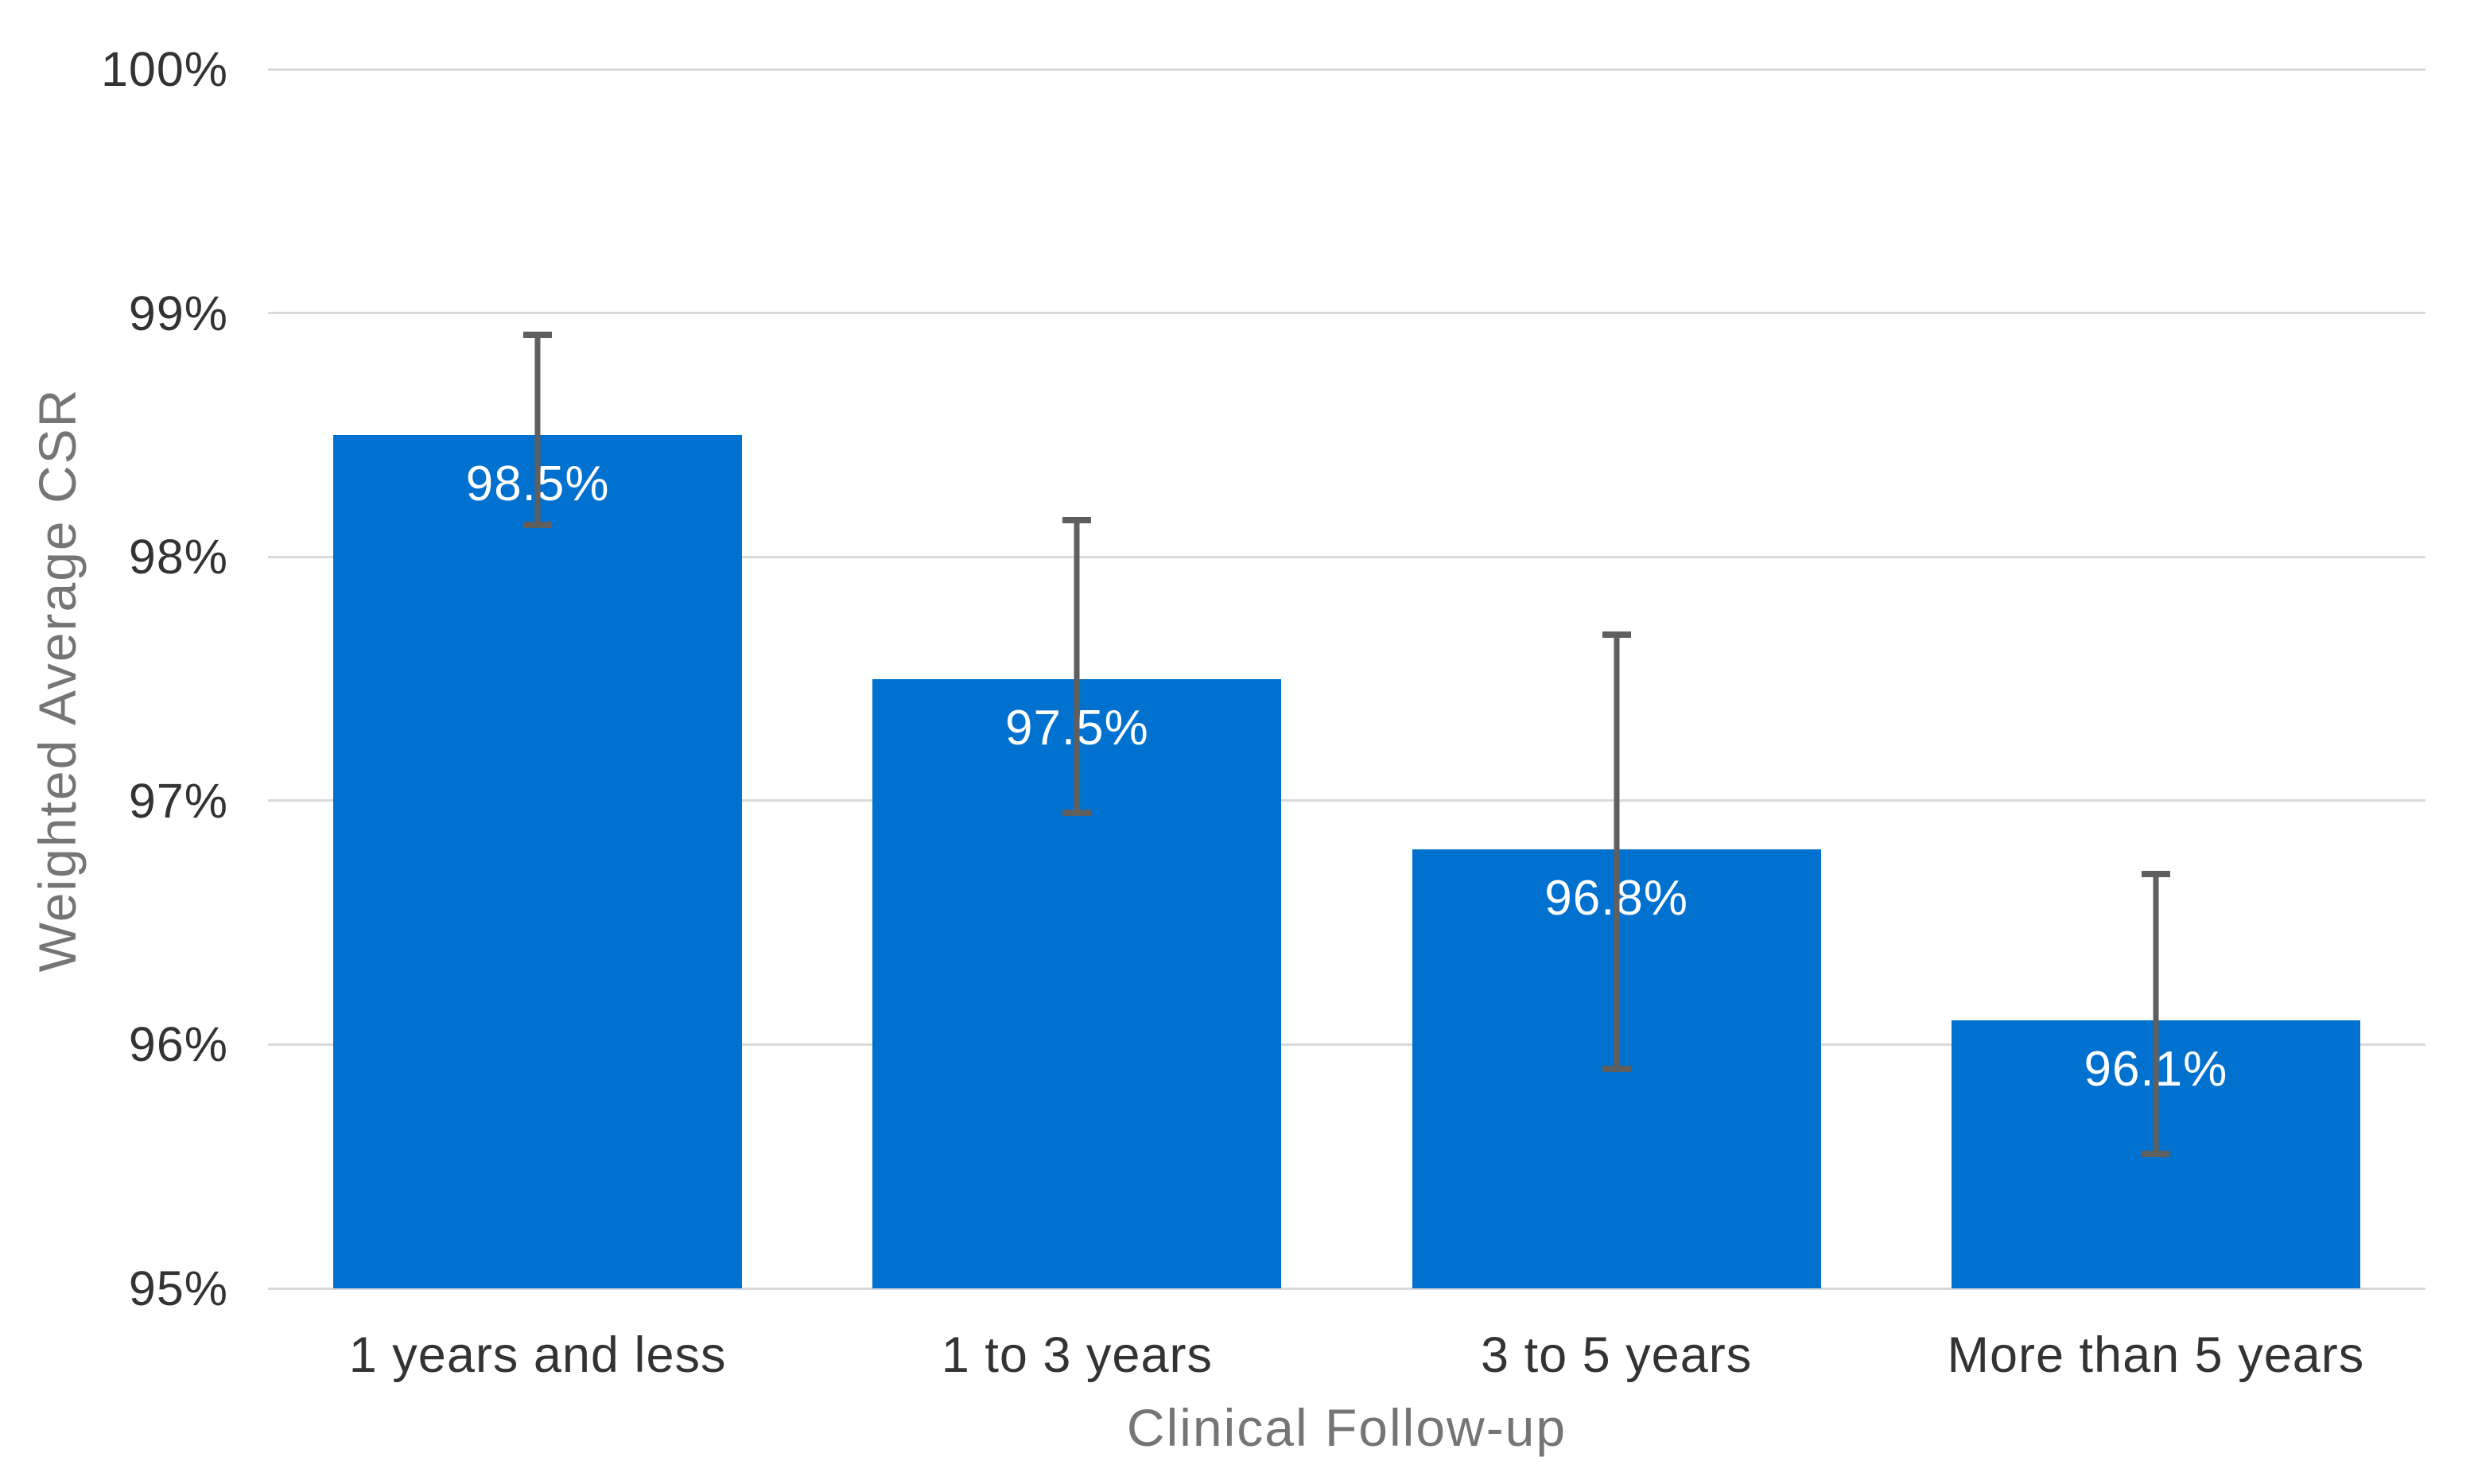 The image size is (2474, 1484). What do you see at coordinates (537, 1355) in the screenshot?
I see `x-tick-label: 1 years and less` at bounding box center [537, 1355].